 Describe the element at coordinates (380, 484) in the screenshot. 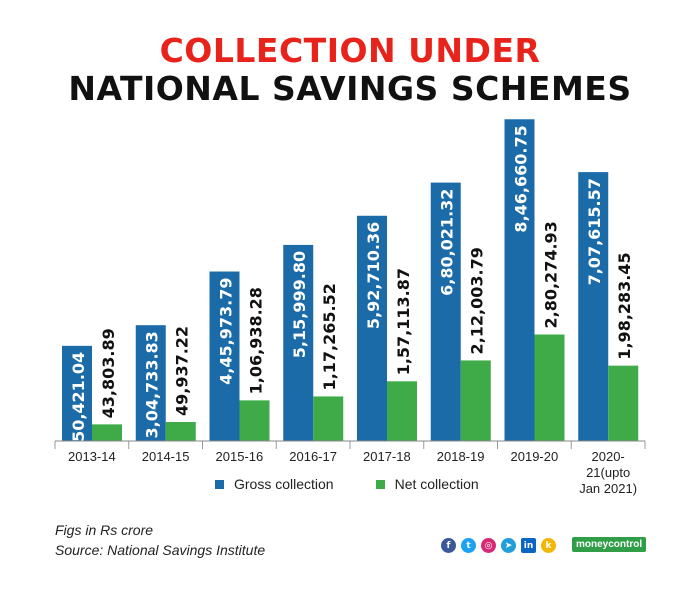

I see `legend-swatch-net` at that location.